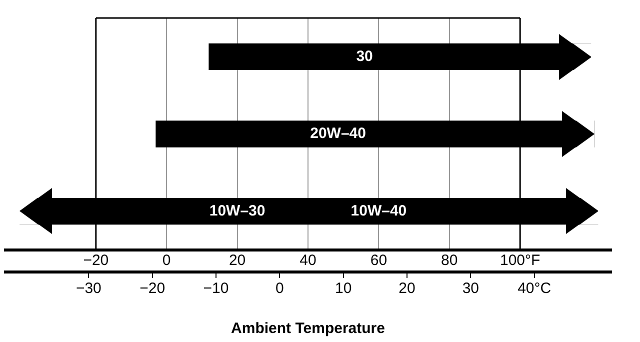  Describe the element at coordinates (471, 289) in the screenshot. I see `x2-tick-label: 30` at that location.